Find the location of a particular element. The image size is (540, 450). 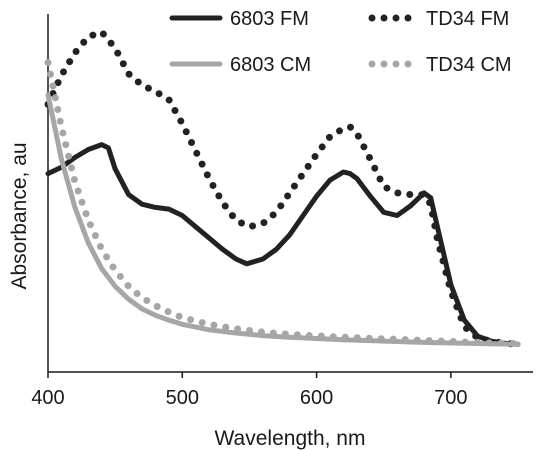

x-tick-layer: 400 500 600 700 is located at coordinates (249, 390).